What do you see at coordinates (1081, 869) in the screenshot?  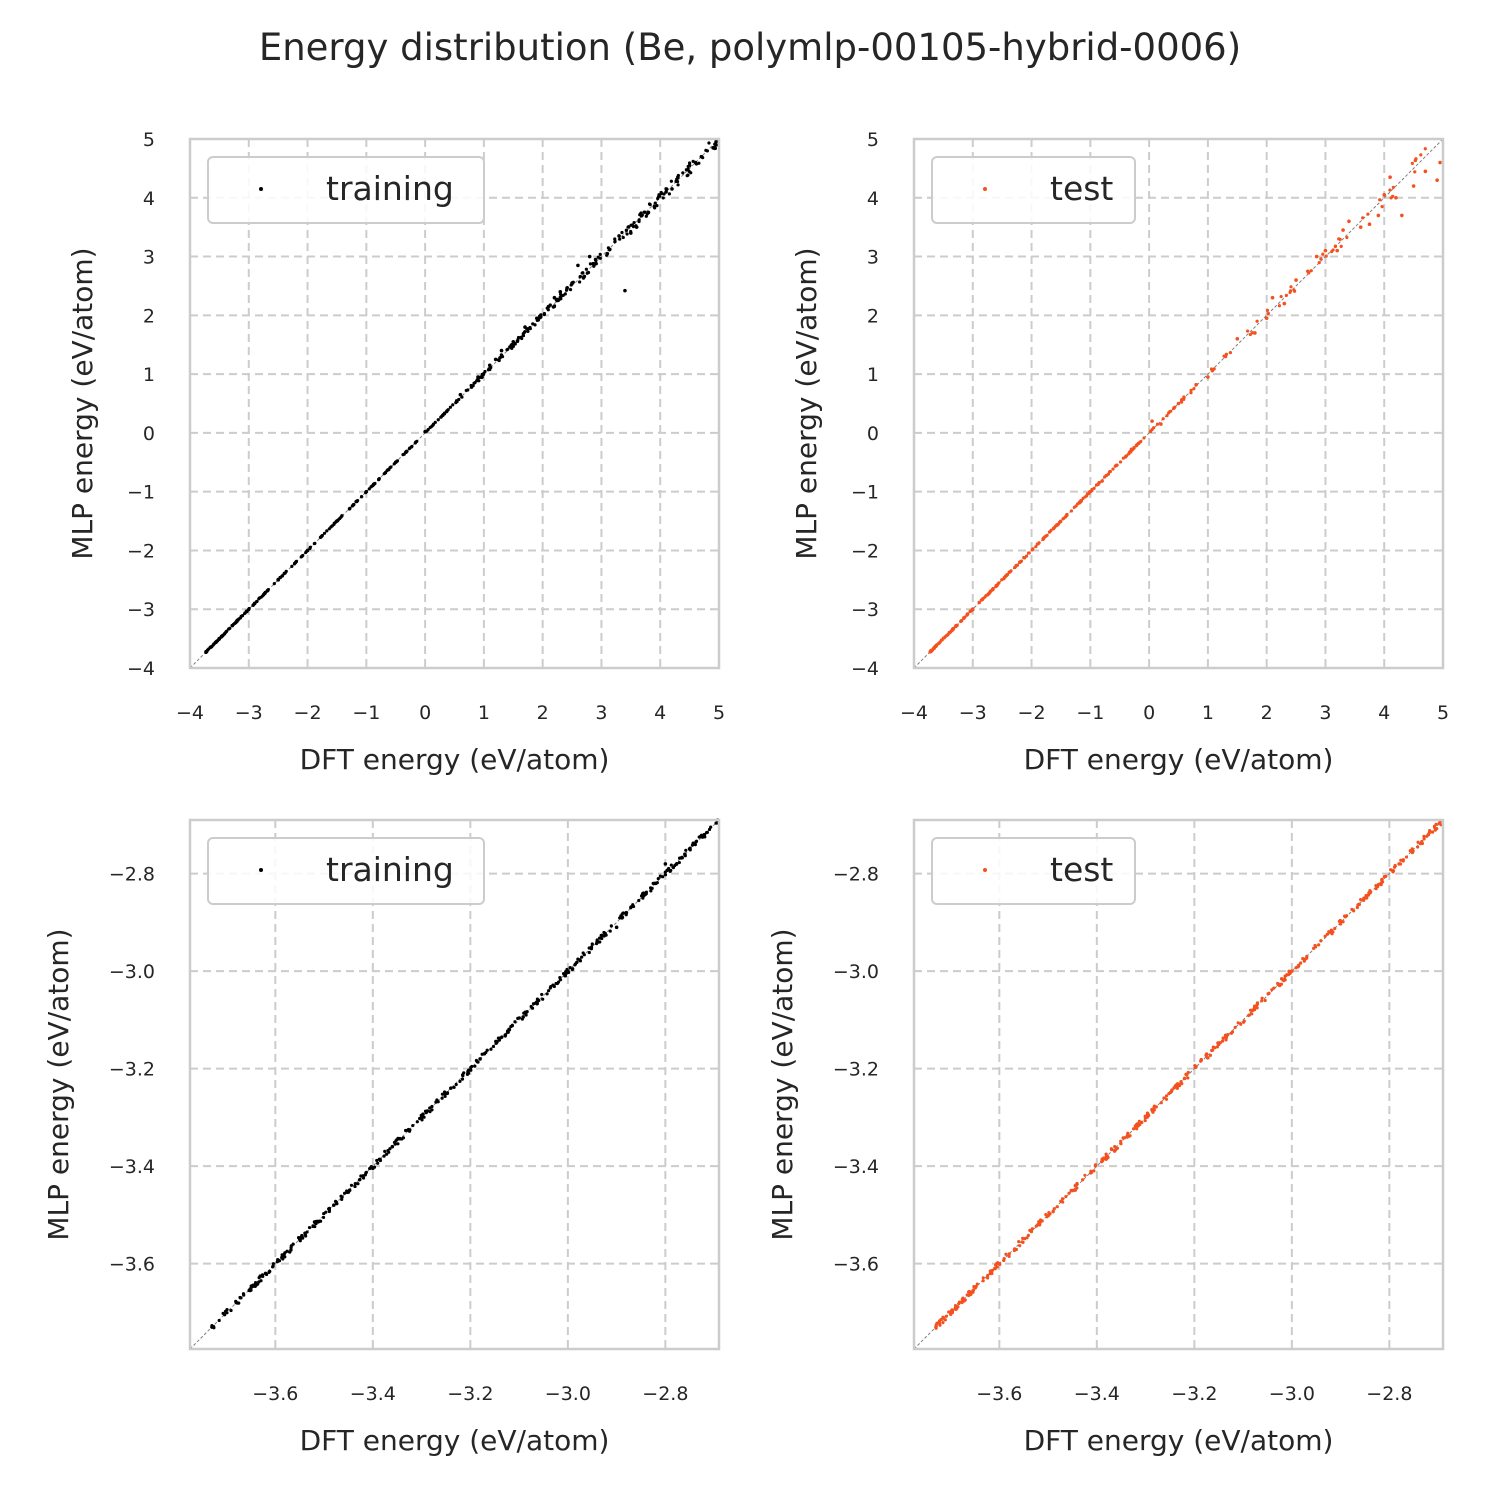 I see `legend-label: test` at bounding box center [1081, 869].